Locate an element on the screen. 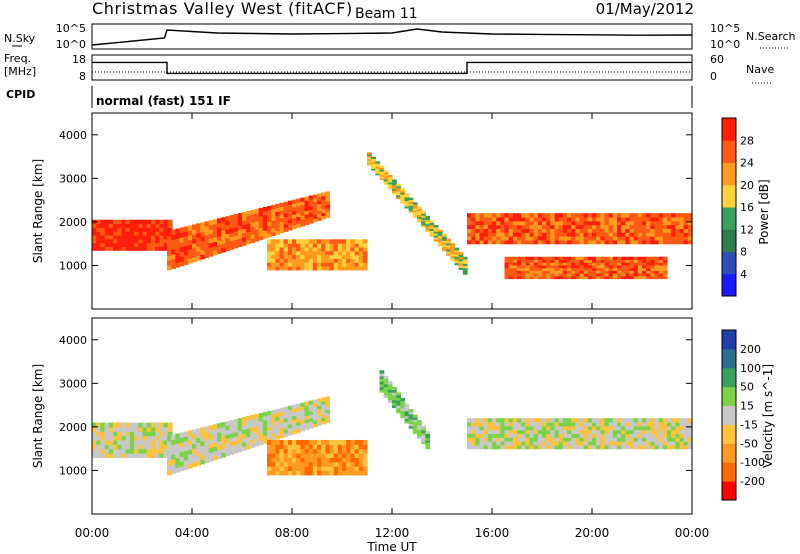  time-tick-label: 00:00 is located at coordinates (92, 533).